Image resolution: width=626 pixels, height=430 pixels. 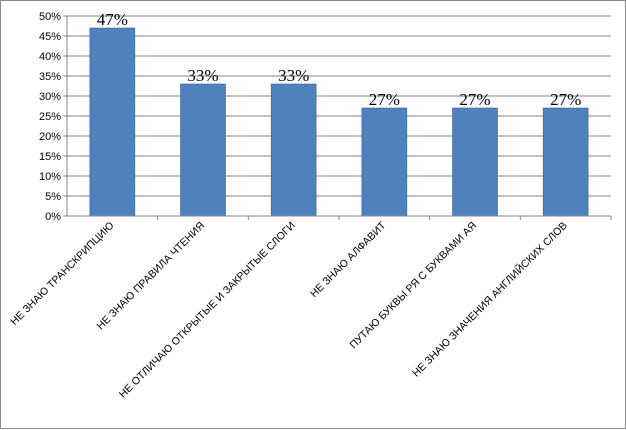 What do you see at coordinates (50, 97) in the screenshot?
I see `y-tick-label: 30%` at bounding box center [50, 97].